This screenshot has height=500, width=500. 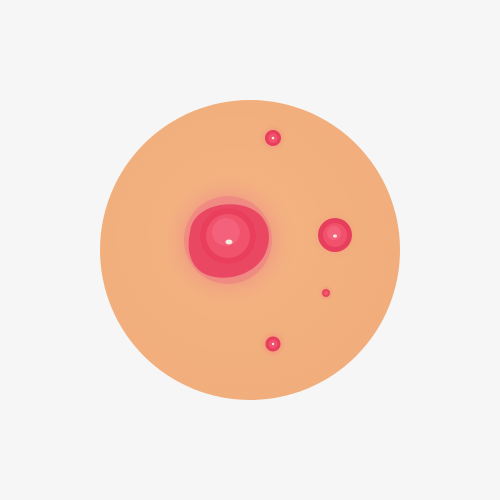 What do you see at coordinates (273, 138) in the screenshot?
I see `small-pimple-top` at bounding box center [273, 138].